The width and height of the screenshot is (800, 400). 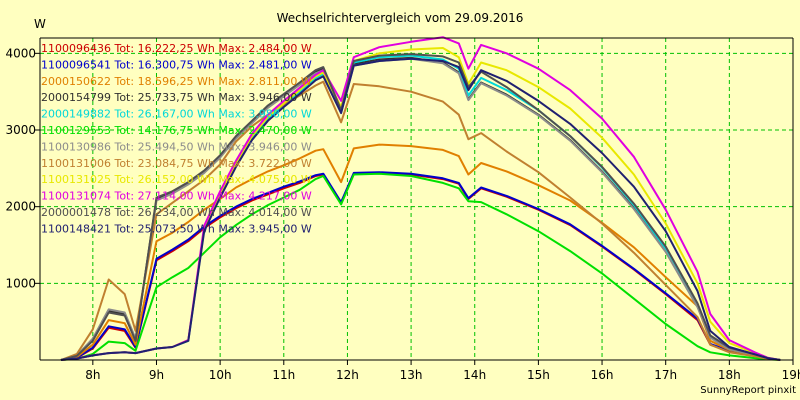 I want to click on y-tick-label: 4000, so click(x=20, y=53).